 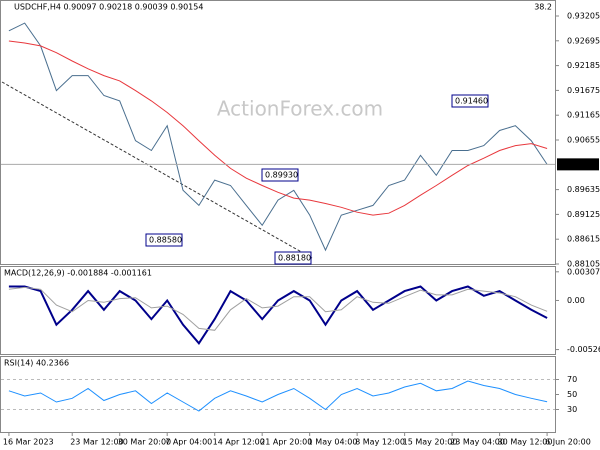 I want to click on x-tick-label: 30 May 12:00, so click(x=525, y=442).